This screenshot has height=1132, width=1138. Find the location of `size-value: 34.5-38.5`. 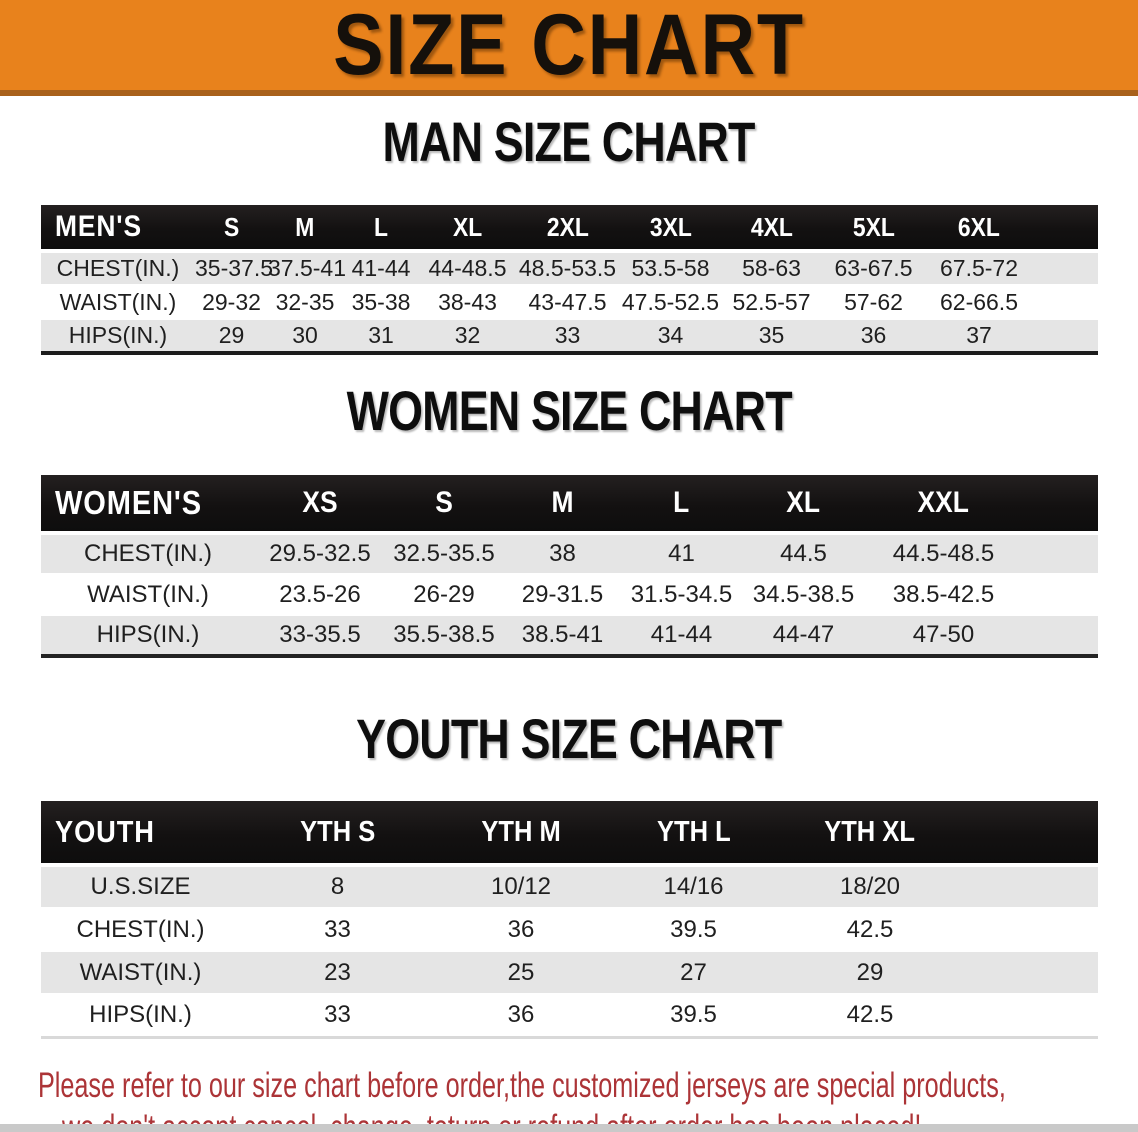

size-value: 34.5-38.5 is located at coordinates (803, 595).